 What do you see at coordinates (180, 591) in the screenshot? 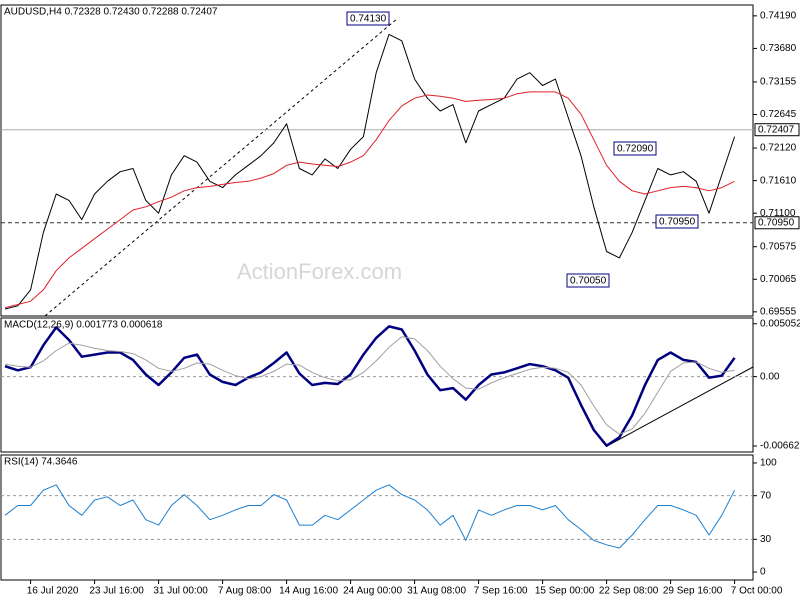
I see `x-tick-label: 31 Jul 00:00` at bounding box center [180, 591].